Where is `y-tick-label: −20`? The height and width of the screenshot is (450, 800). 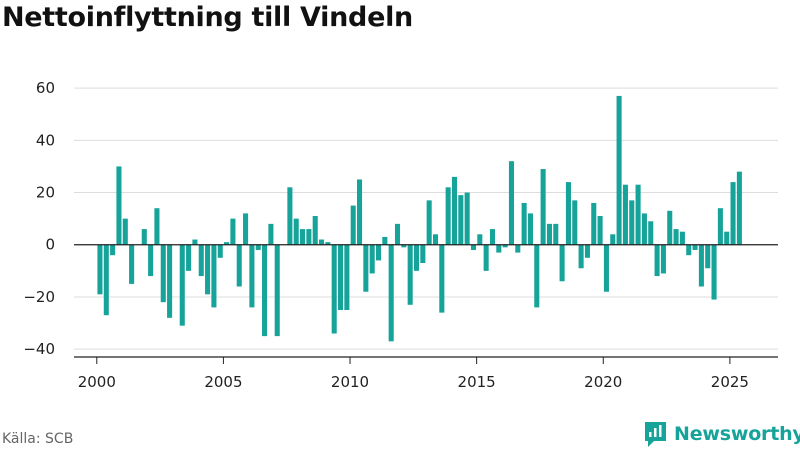
y-tick-label: −20 is located at coordinates (39, 297).